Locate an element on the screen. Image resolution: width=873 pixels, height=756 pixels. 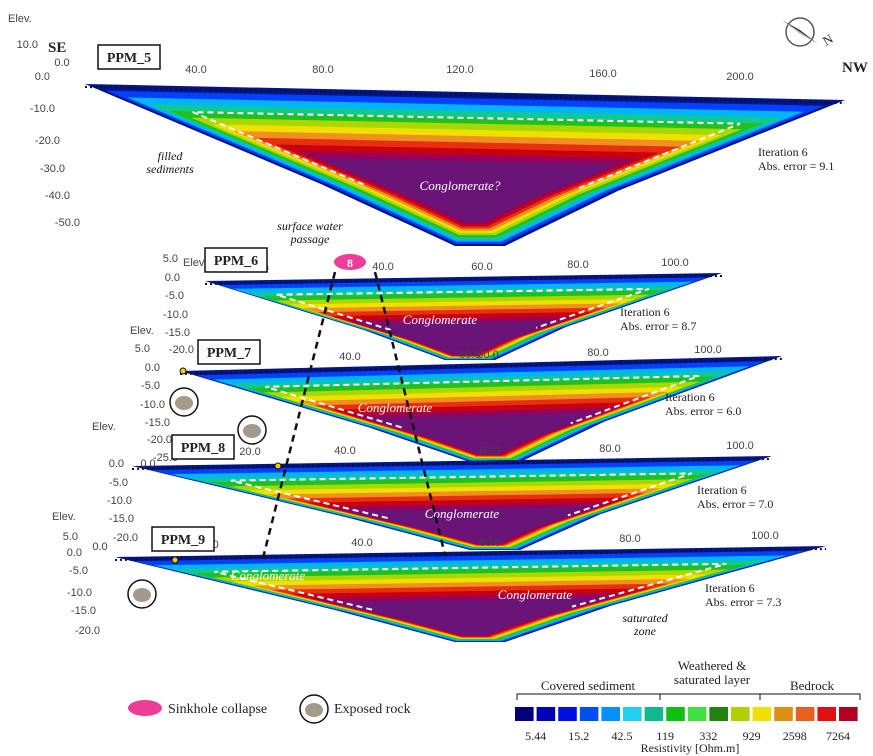
profile-name: PPM_5 is located at coordinates (129, 58).